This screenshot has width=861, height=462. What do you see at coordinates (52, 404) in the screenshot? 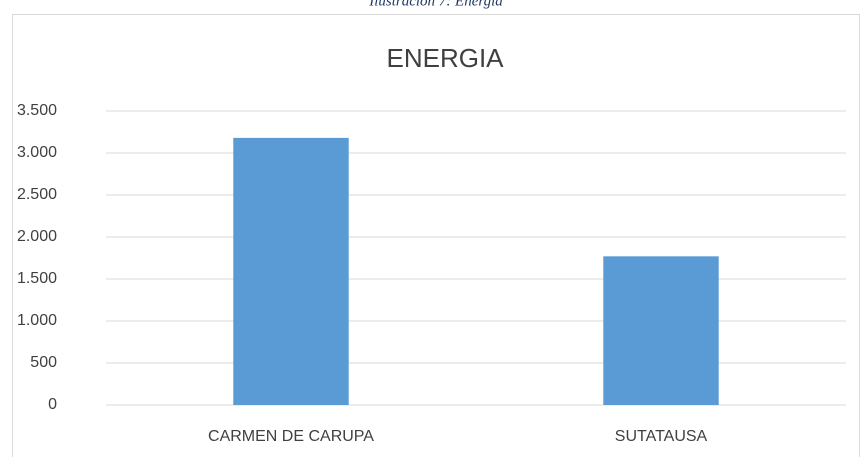
I see `y-tick-label: 0` at bounding box center [52, 404].